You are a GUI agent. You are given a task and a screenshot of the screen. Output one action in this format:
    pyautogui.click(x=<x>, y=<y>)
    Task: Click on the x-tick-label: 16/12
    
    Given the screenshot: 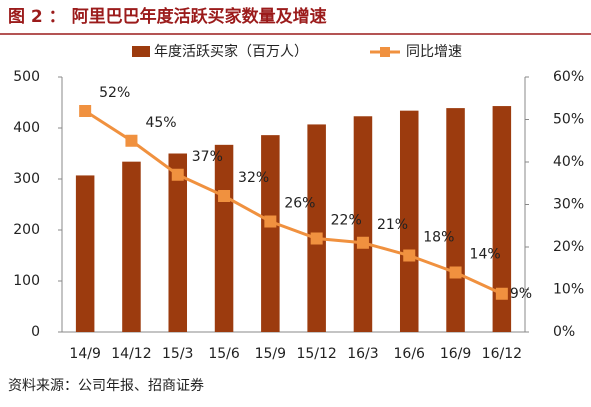 What is the action you would take?
    pyautogui.click(x=502, y=354)
    